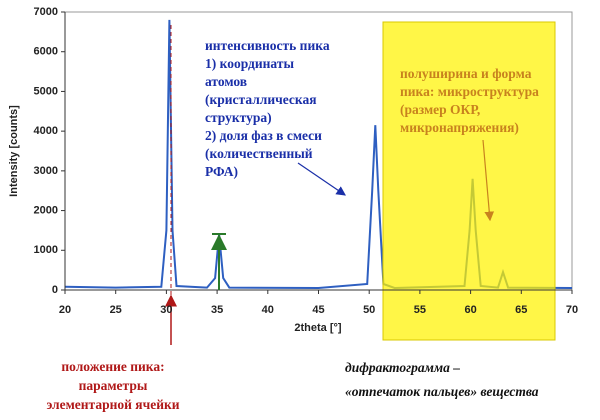 This screenshot has width=600, height=420. Describe the element at coordinates (46, 250) in the screenshot. I see `y-tick-label: 1000` at that location.